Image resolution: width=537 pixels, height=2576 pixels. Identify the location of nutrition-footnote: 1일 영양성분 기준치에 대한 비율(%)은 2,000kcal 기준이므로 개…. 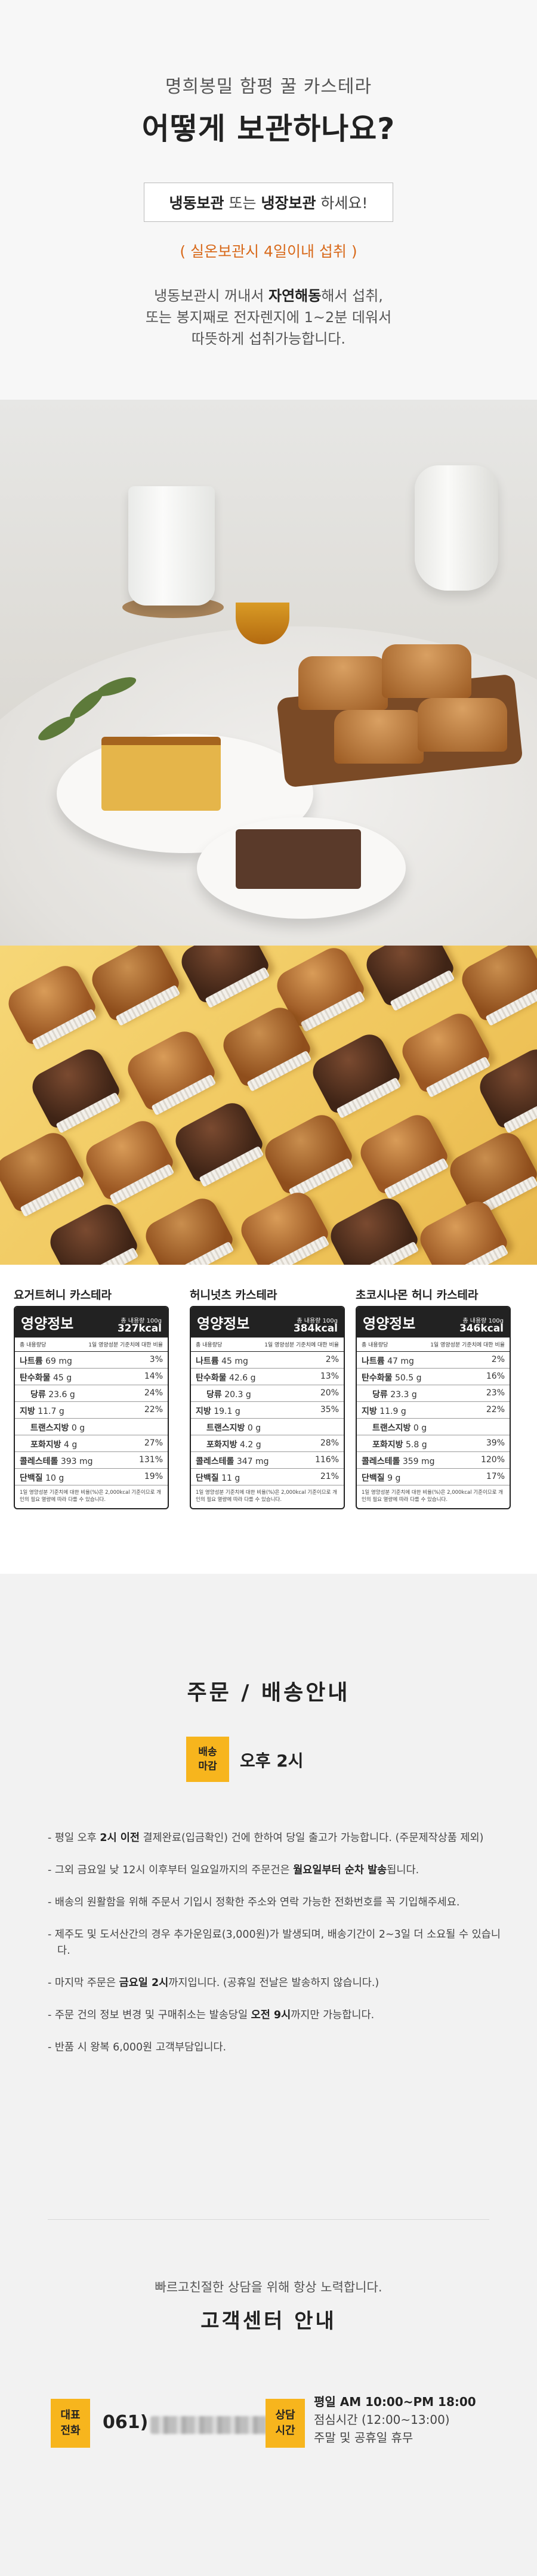
(432, 1496).